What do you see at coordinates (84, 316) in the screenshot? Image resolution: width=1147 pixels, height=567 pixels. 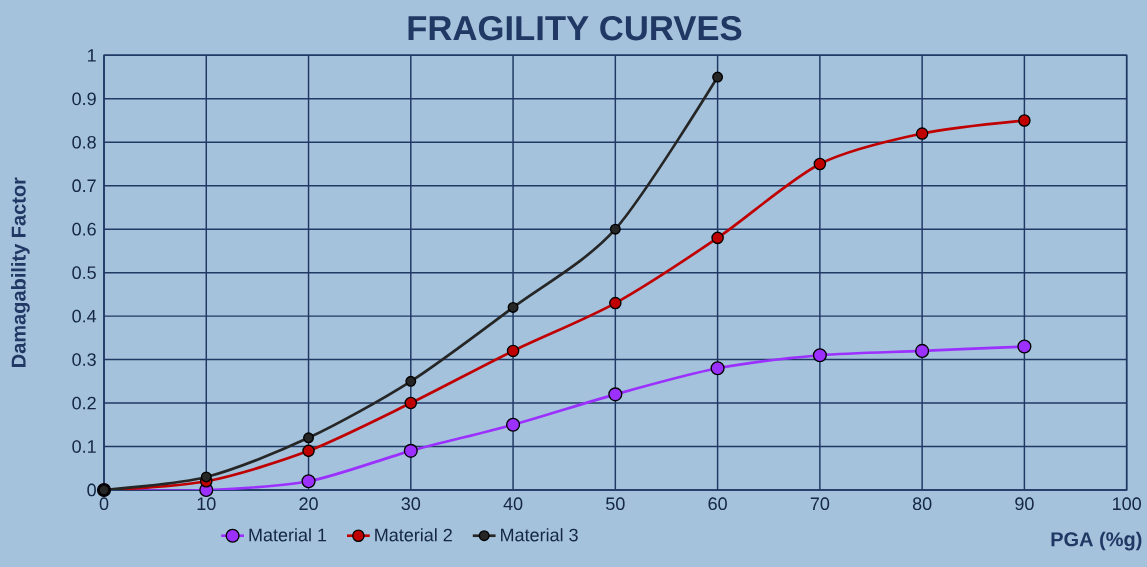 I see `y-tick-label: 0.4` at bounding box center [84, 316].